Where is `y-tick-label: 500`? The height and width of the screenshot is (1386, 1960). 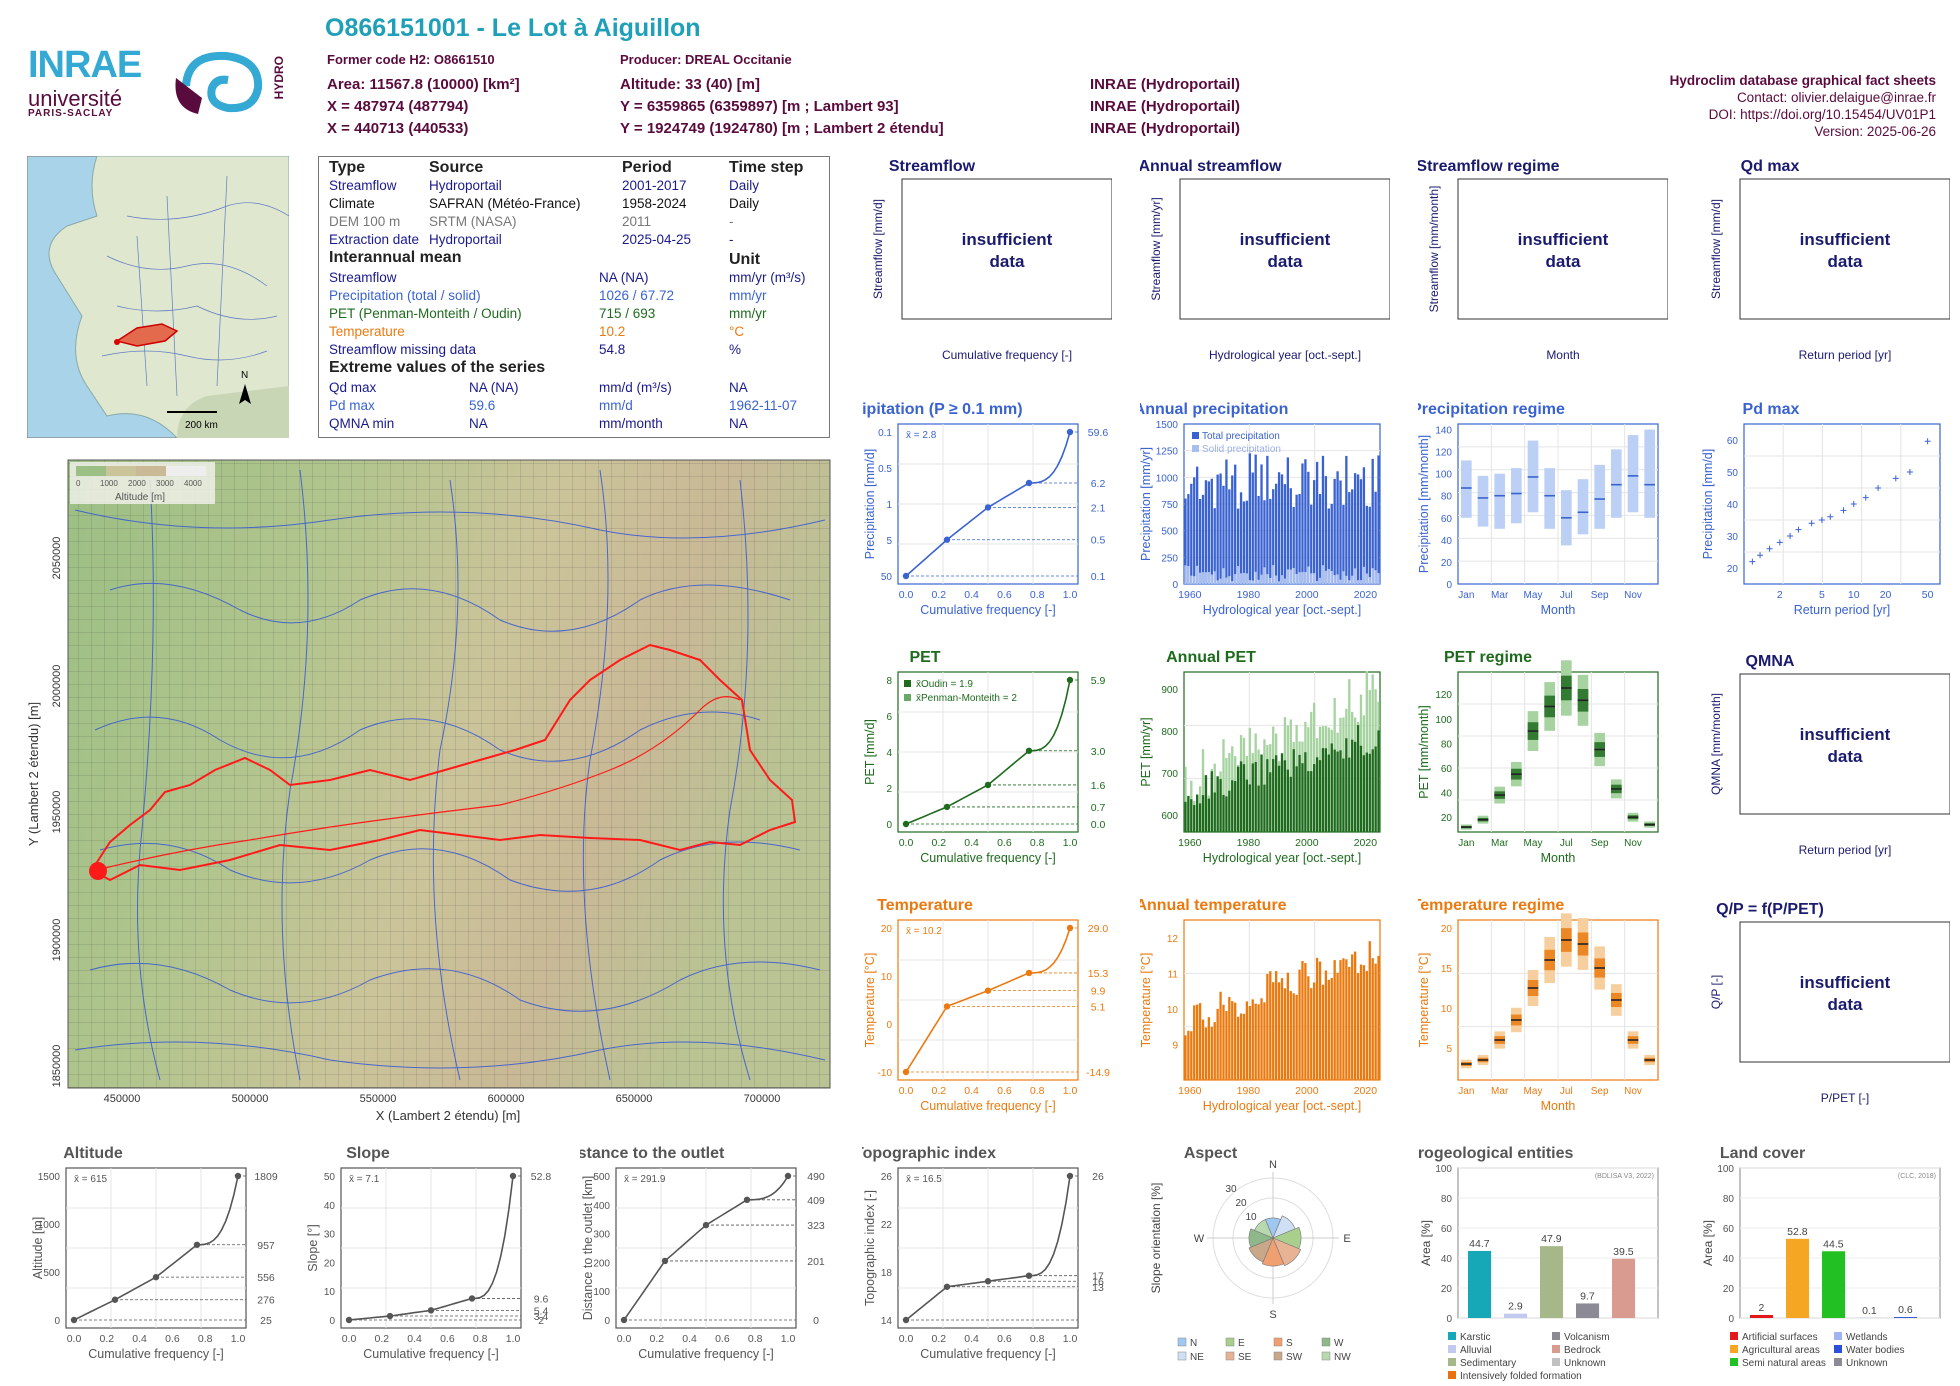 y-tick-label: 500 is located at coordinates (601, 1177).